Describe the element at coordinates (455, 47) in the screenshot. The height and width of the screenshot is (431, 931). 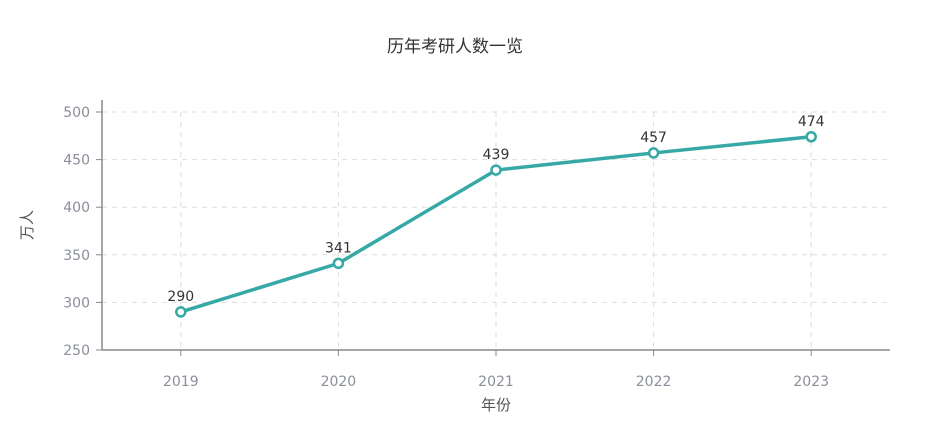
I see `chart-title: 历年考研人数一览` at that location.